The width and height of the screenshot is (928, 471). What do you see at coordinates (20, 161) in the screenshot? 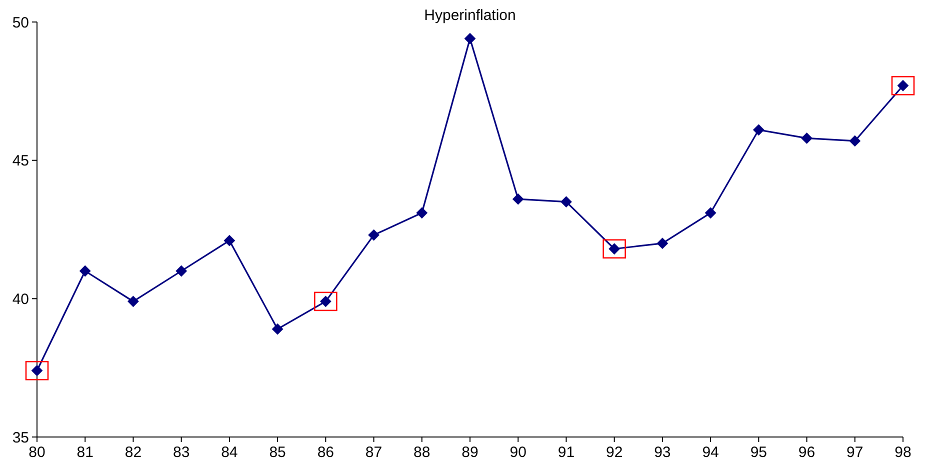
I see `y-tick-label: 45` at bounding box center [20, 161].